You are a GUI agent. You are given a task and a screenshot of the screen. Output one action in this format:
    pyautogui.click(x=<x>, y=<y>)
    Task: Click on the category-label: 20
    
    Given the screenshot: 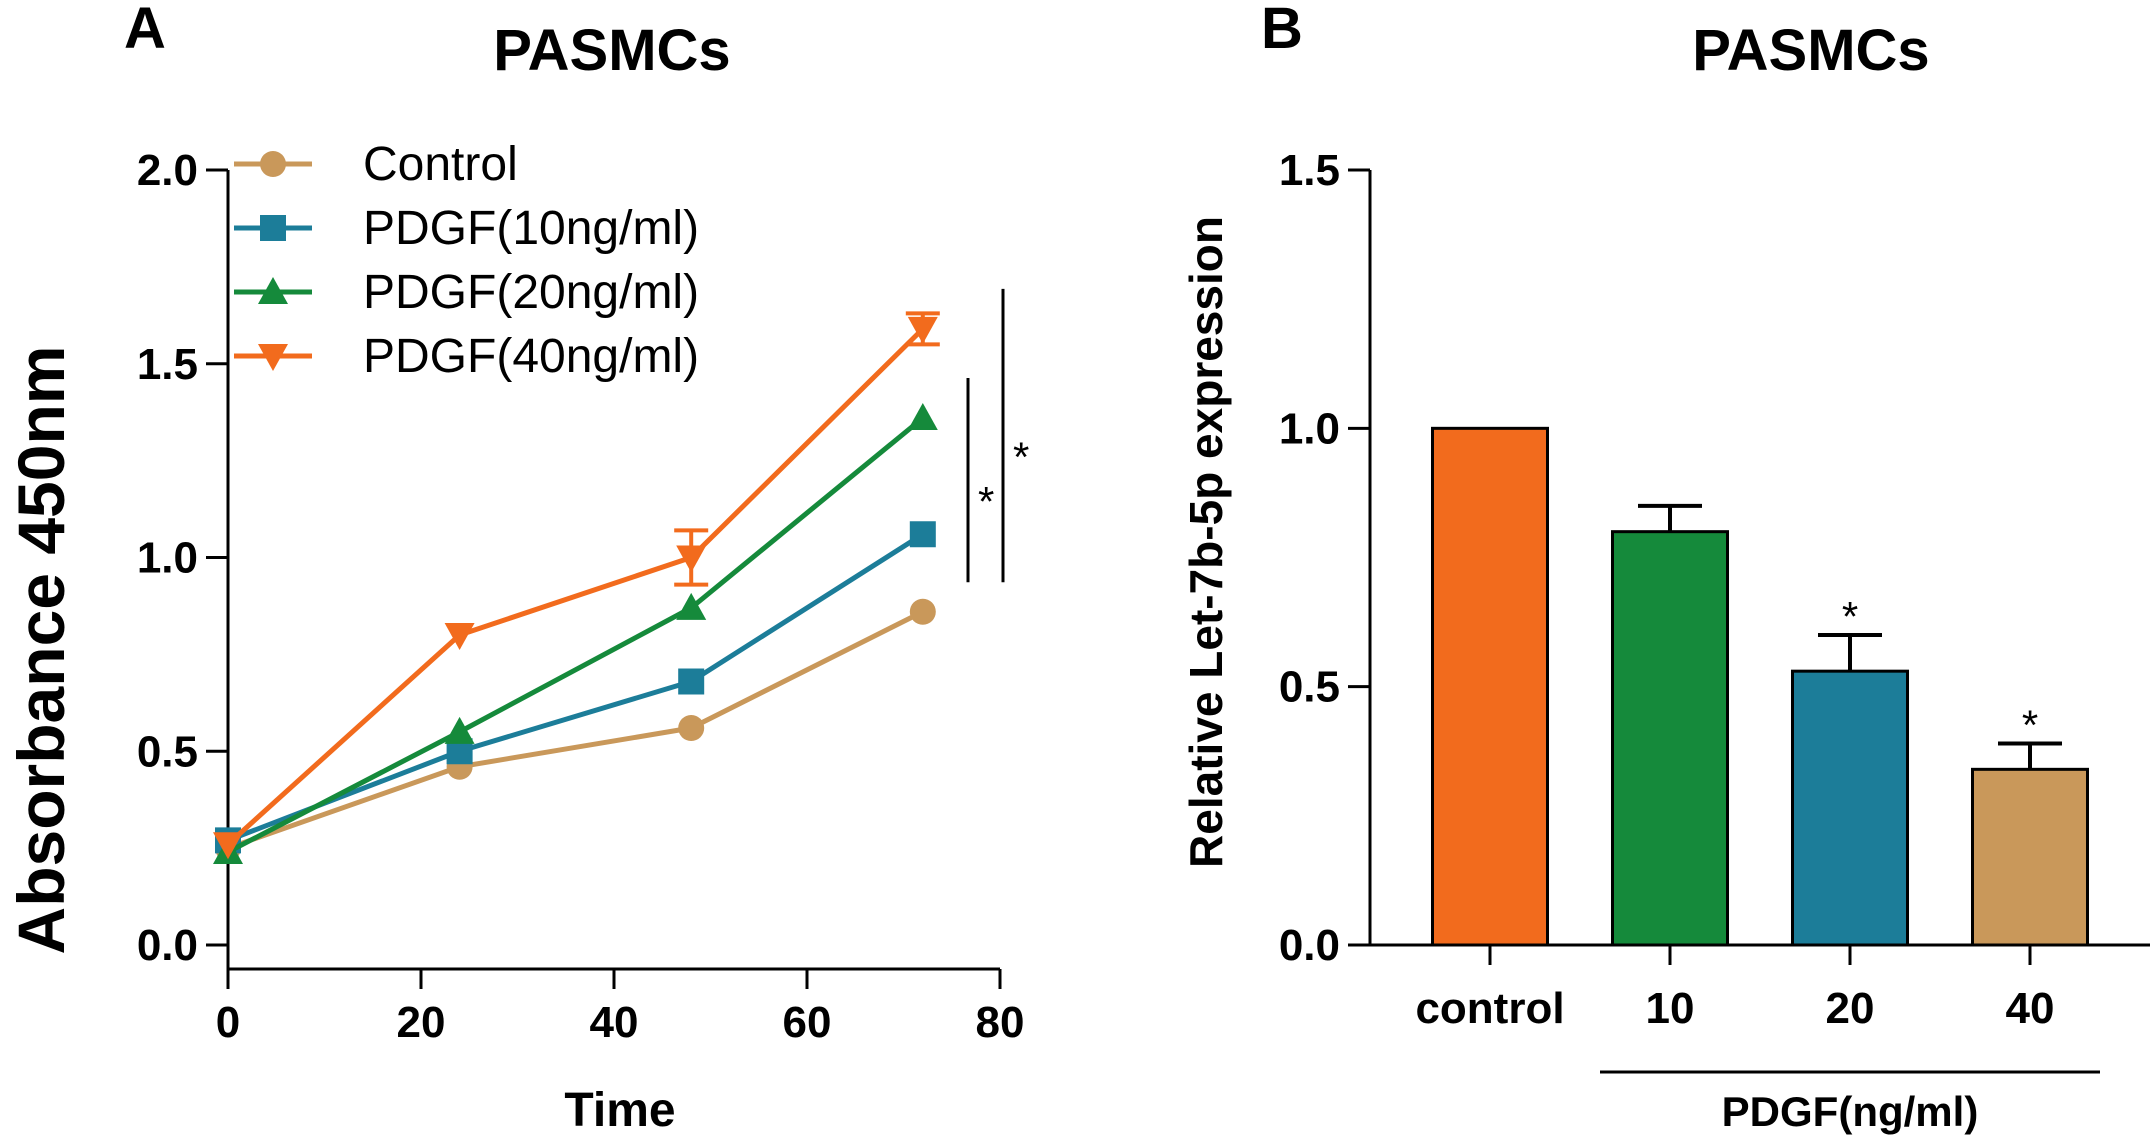 What is the action you would take?
    pyautogui.click(x=1850, y=1008)
    